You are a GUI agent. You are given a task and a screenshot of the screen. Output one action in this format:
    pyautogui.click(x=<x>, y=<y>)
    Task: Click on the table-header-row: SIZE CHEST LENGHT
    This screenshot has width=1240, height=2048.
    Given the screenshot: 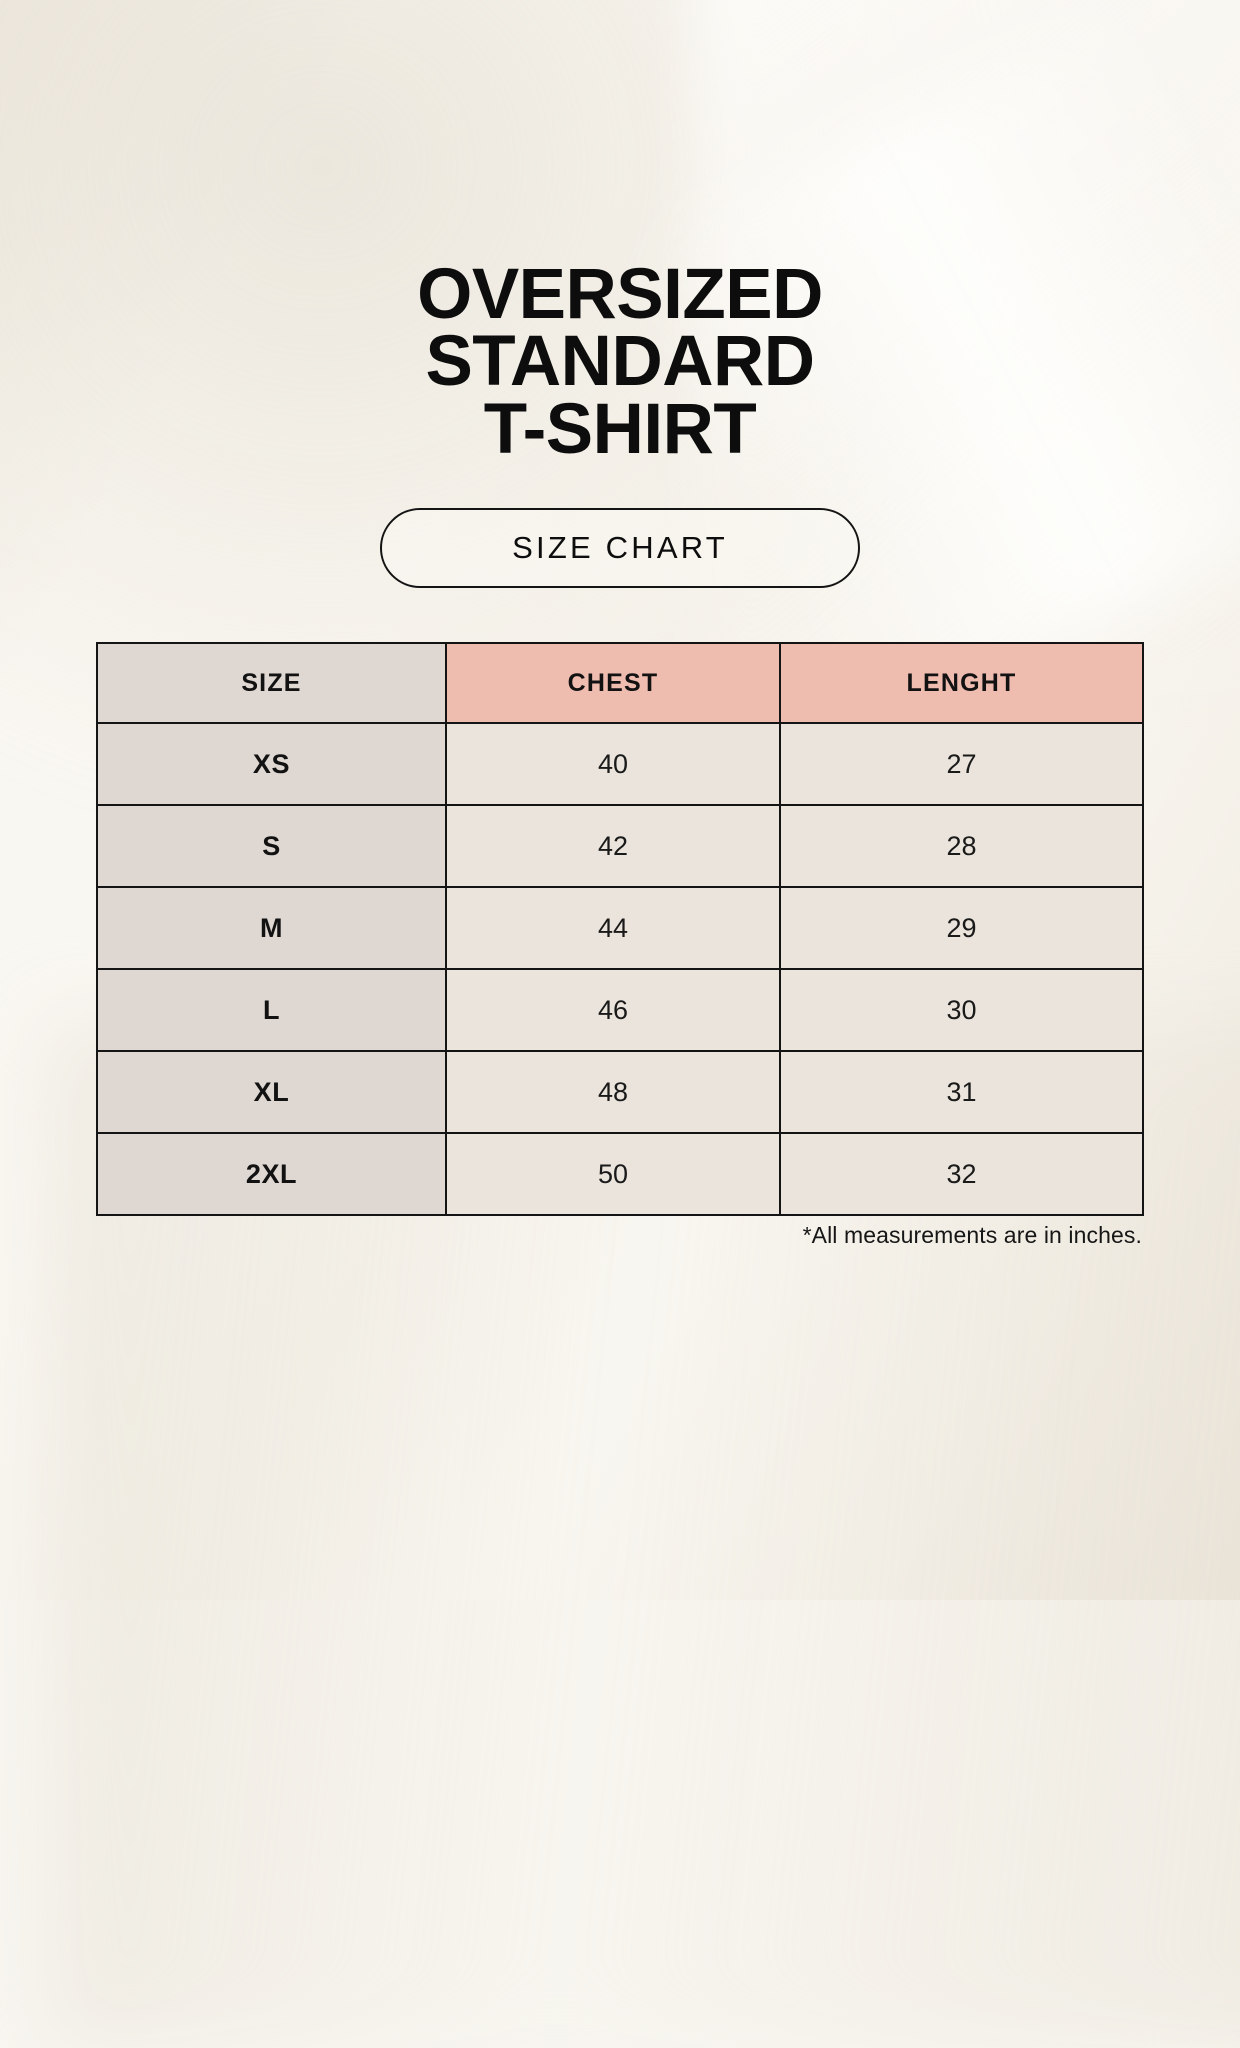 What is the action you would take?
    pyautogui.click(x=620, y=683)
    